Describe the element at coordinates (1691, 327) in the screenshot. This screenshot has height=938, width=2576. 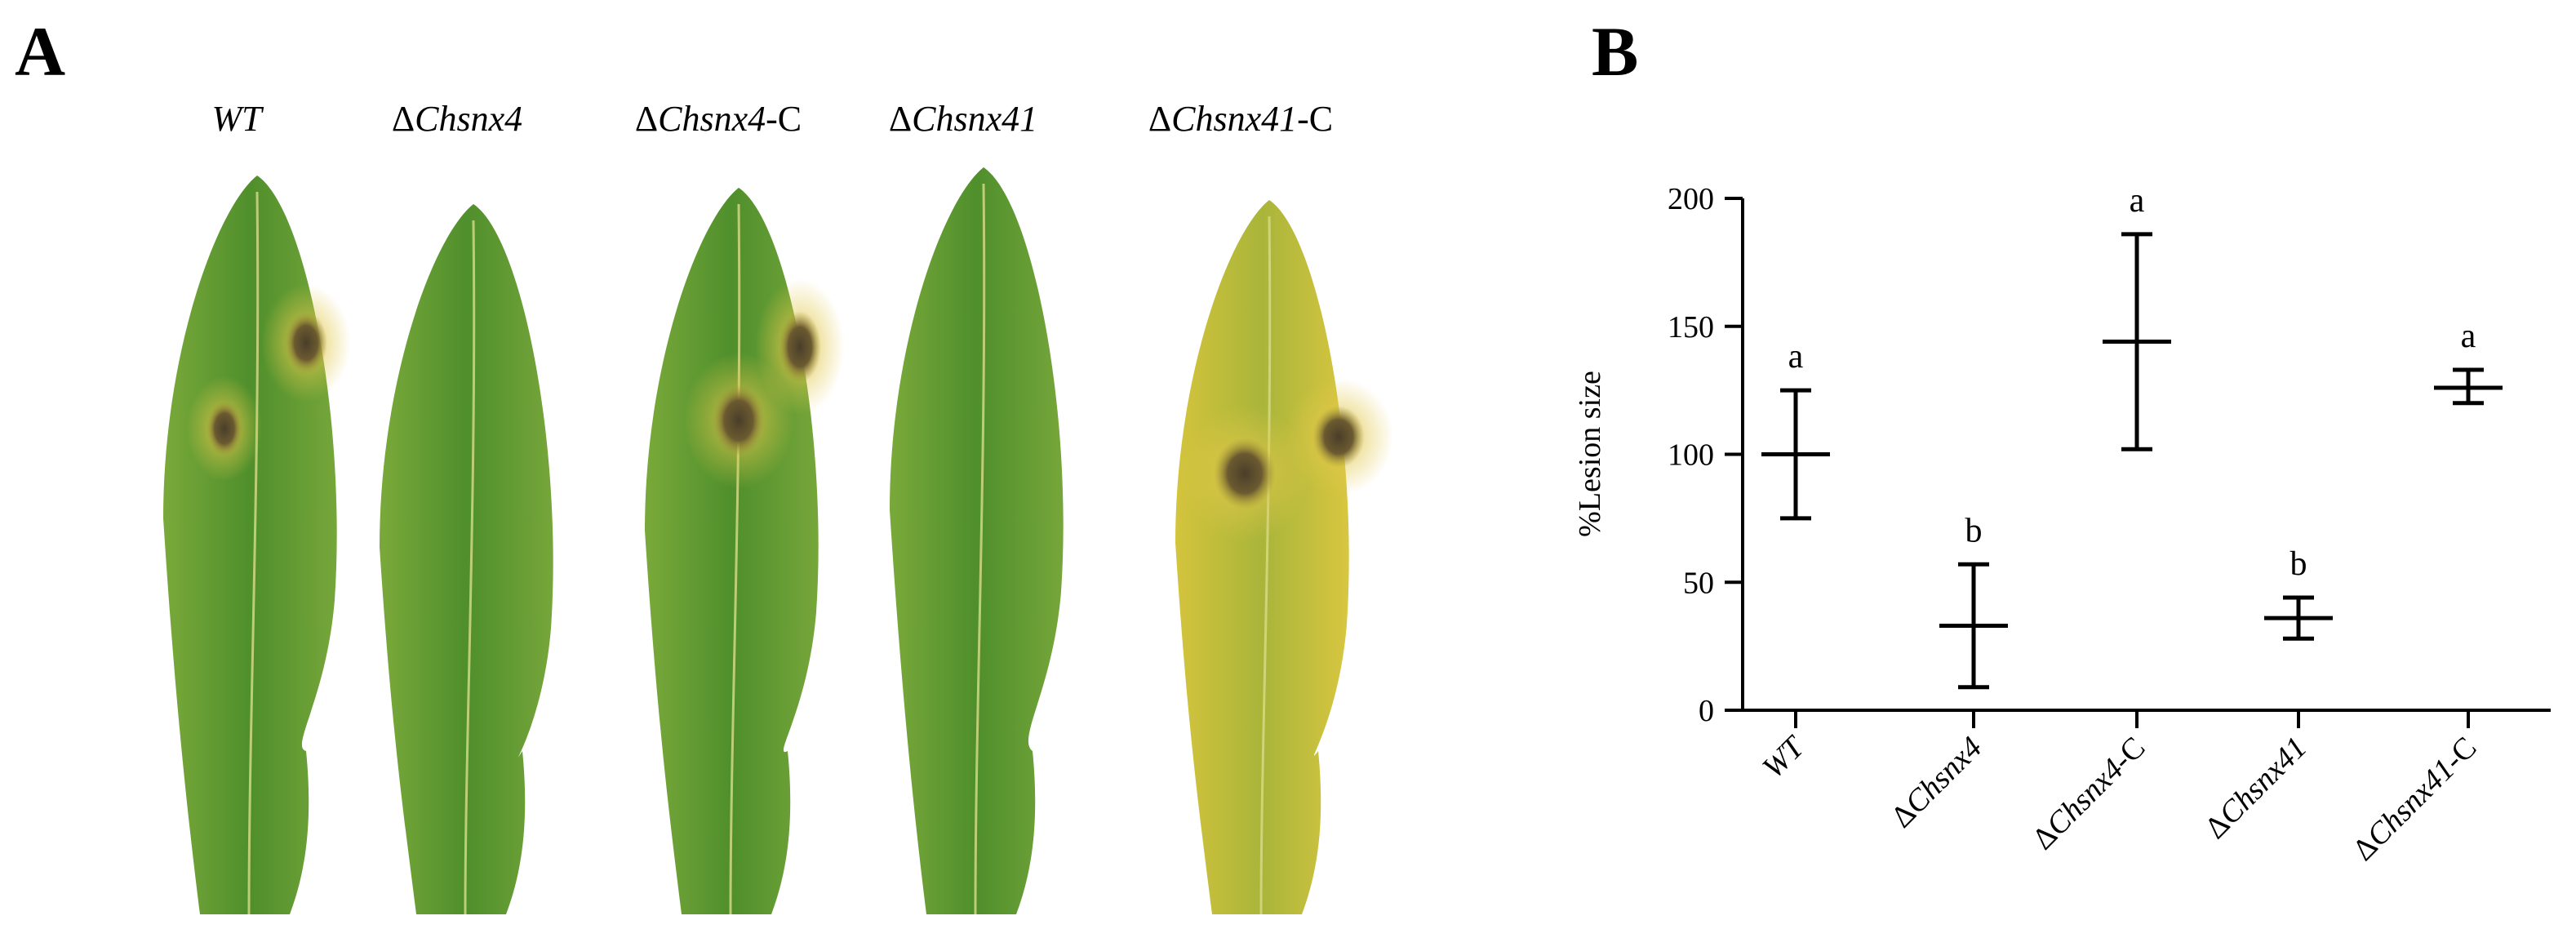
I see `y-tick-label: 150` at that location.